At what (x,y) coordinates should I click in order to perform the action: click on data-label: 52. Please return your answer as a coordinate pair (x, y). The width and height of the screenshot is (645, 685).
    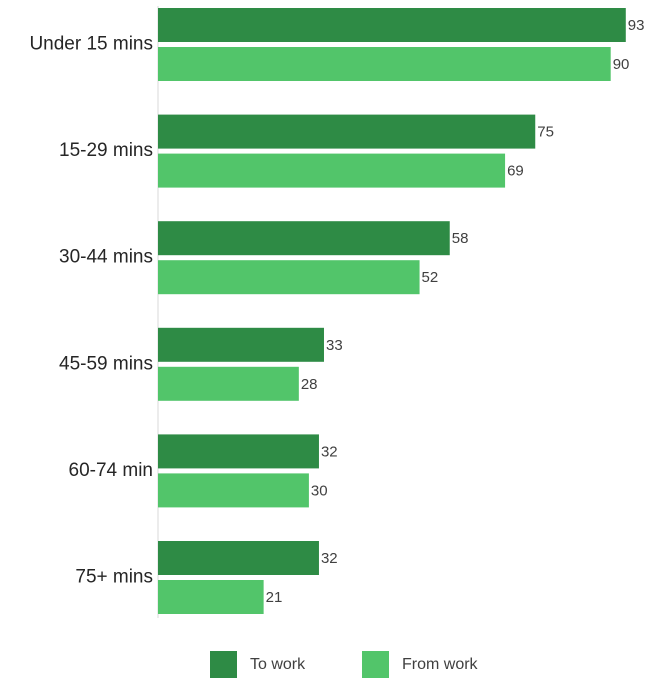
    Looking at the image, I should click on (430, 277).